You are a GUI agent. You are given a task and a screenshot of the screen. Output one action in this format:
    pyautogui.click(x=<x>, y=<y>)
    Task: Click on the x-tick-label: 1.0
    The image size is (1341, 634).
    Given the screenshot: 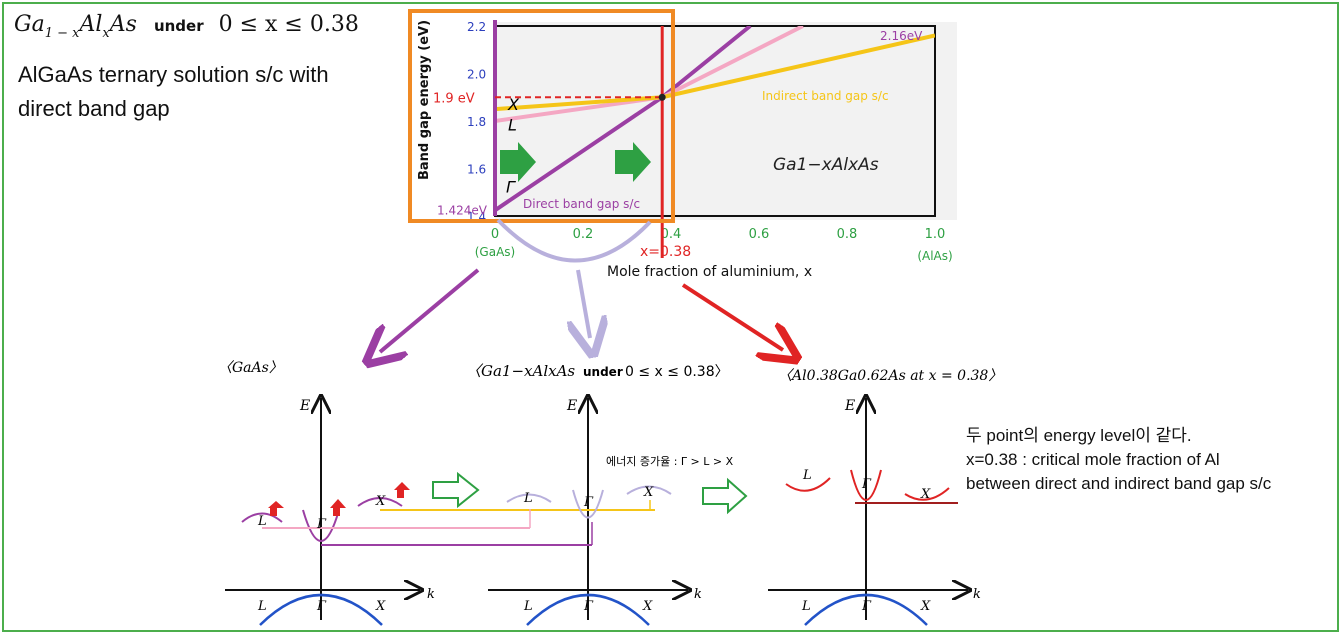 What is the action you would take?
    pyautogui.click(x=935, y=234)
    